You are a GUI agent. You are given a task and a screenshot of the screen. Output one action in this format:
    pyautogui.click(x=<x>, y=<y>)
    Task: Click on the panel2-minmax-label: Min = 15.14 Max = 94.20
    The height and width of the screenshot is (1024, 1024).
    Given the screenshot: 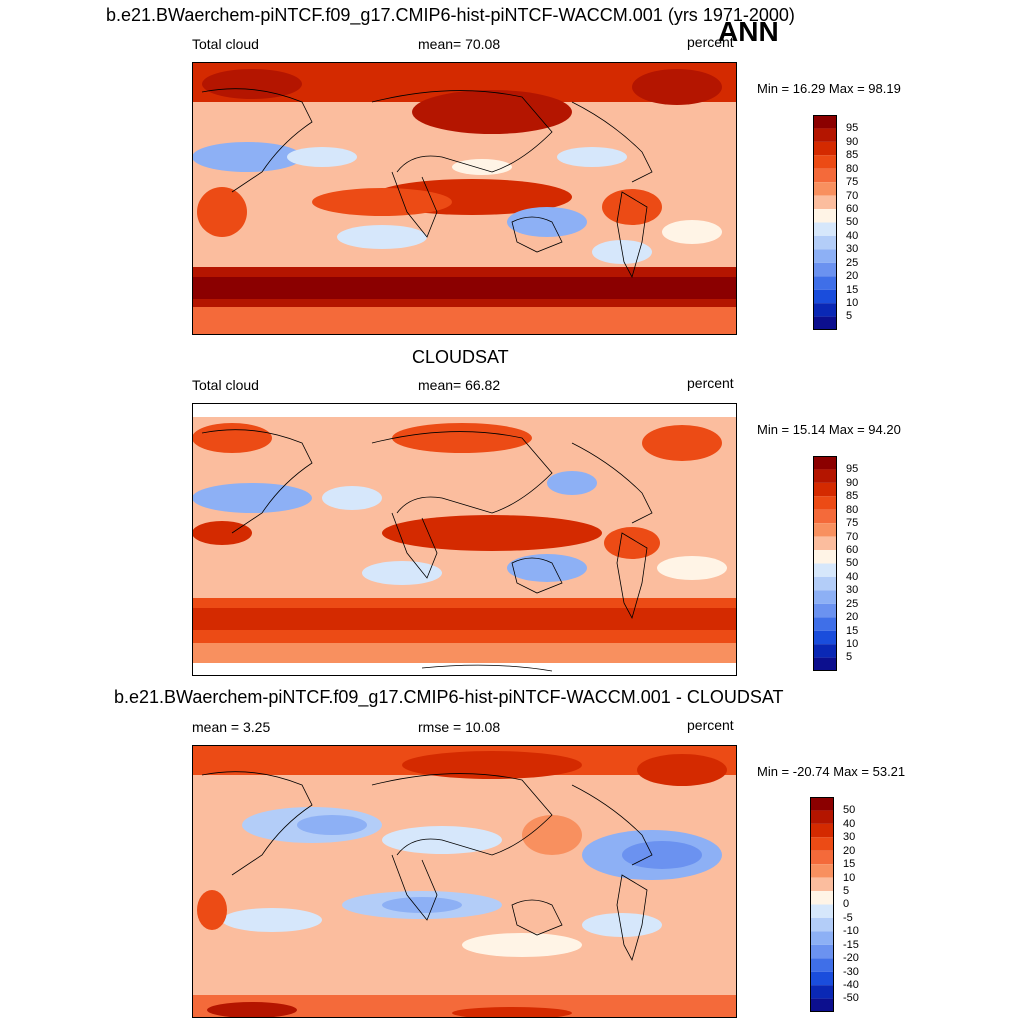 What is the action you would take?
    pyautogui.click(x=829, y=429)
    